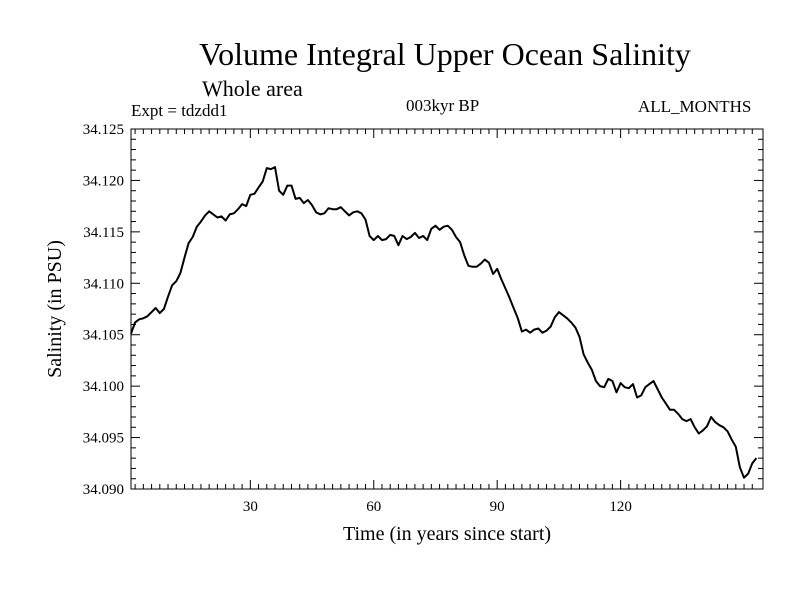 This screenshot has height=600, width=800. I want to click on x-tick-label: 90, so click(497, 507).